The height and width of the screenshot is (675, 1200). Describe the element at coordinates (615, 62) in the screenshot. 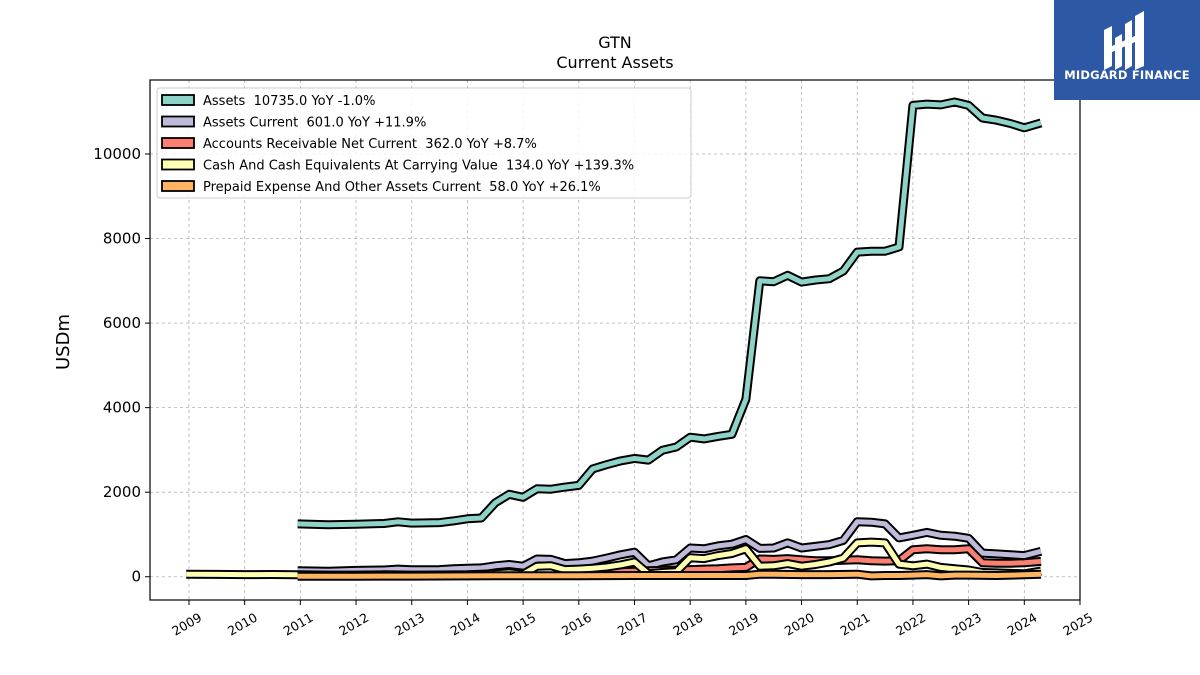

I see `chart-subtitle: Current Assets` at that location.